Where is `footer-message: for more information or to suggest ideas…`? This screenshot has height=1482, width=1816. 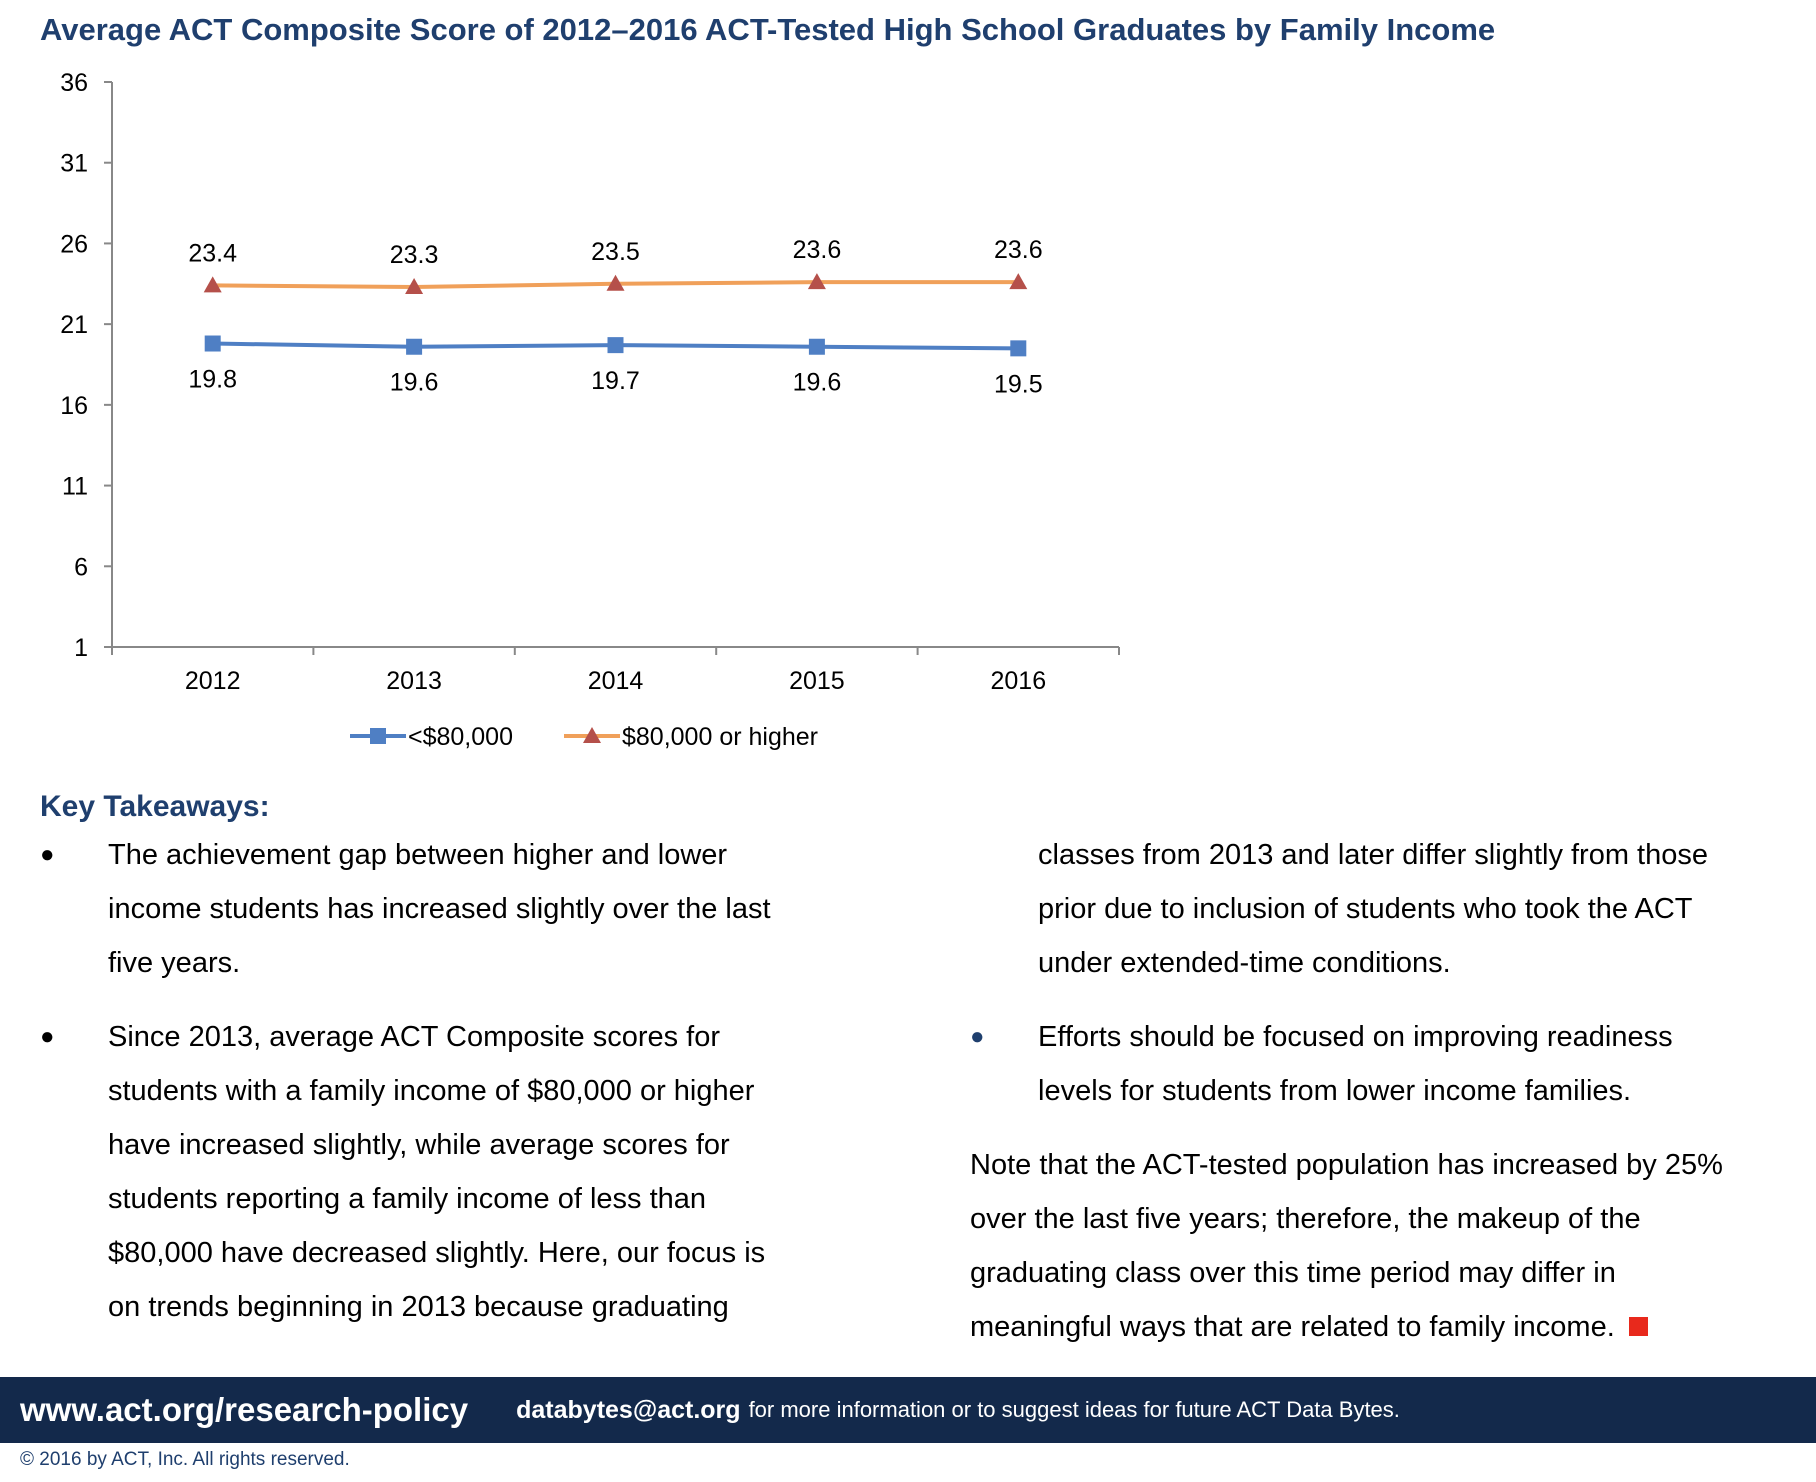 footer-message: for more information or to suggest ideas… is located at coordinates (1074, 1409).